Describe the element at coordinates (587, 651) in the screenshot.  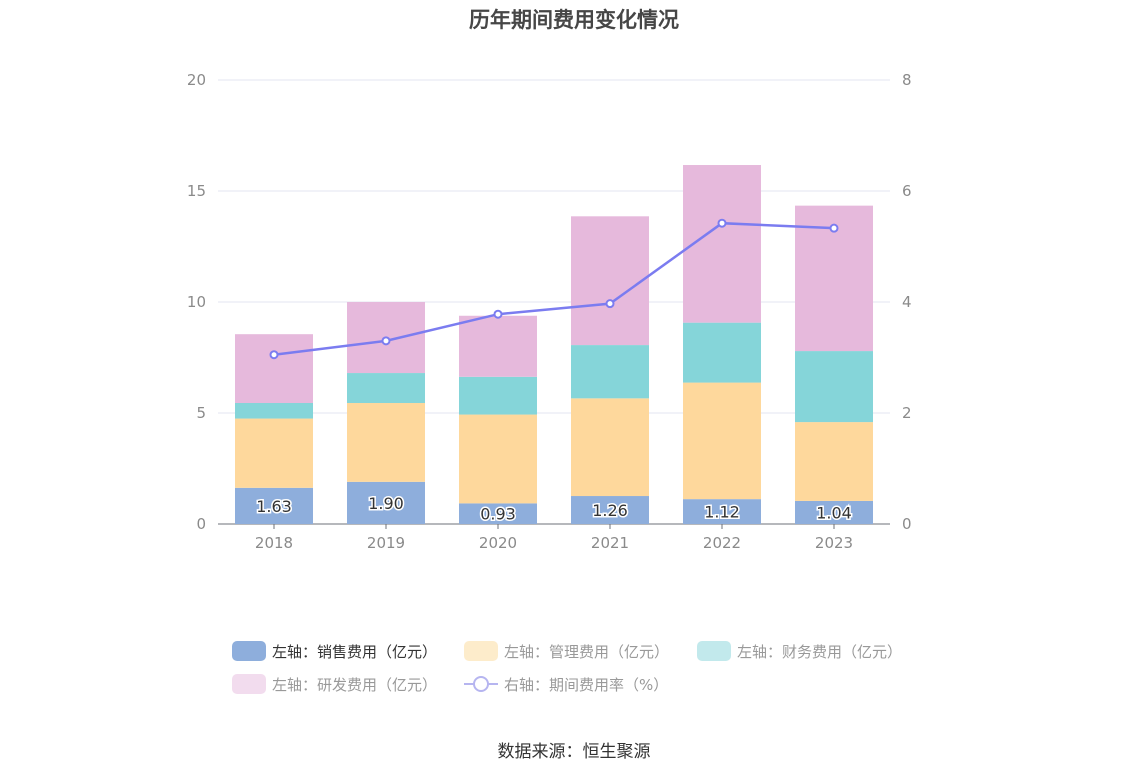
I see `legend-label-admin: 左轴：管理费用（亿元）` at that location.